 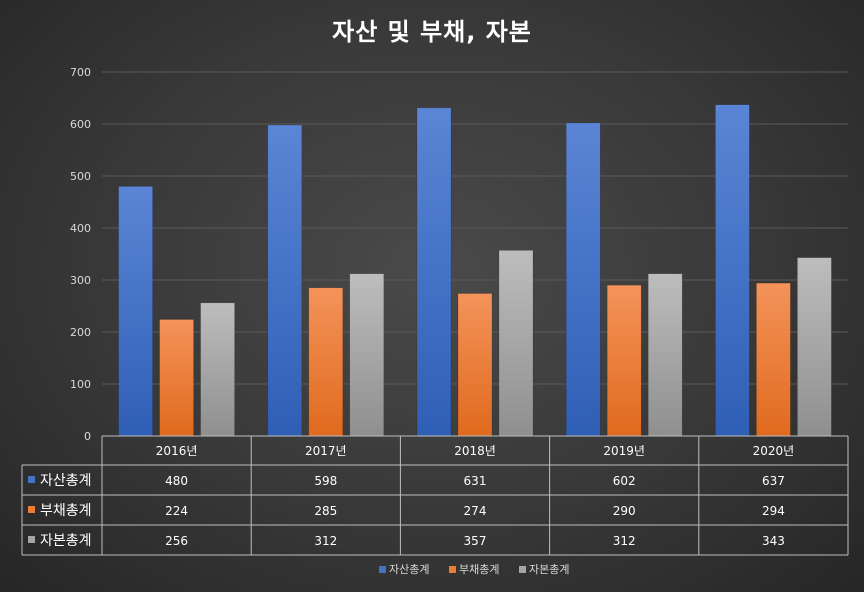 What do you see at coordinates (773, 481) in the screenshot?
I see `table-cell-value: 637` at bounding box center [773, 481].